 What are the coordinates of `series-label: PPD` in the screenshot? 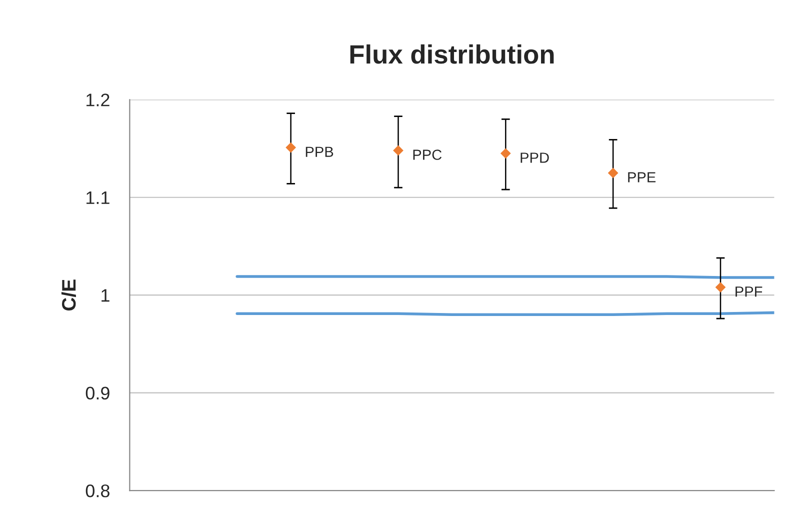 It's located at (534, 157).